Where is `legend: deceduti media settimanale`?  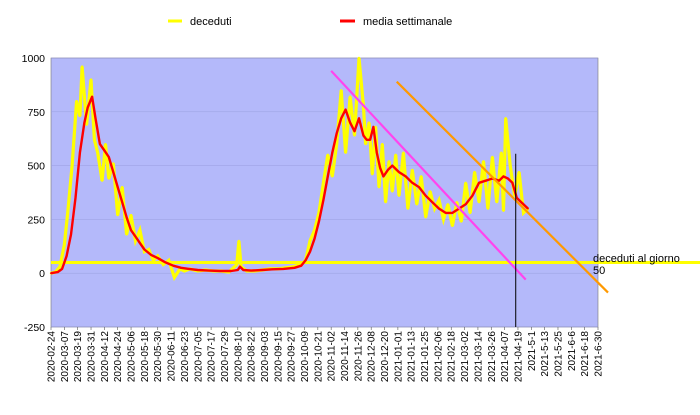
legend: deceduti media settimanale is located at coordinates (310, 22).